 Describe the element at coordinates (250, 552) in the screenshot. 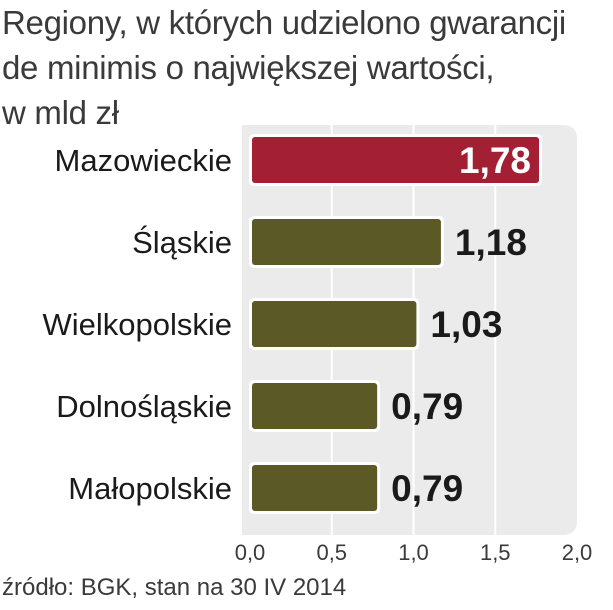

I see `x-tick-label: 0,0` at that location.